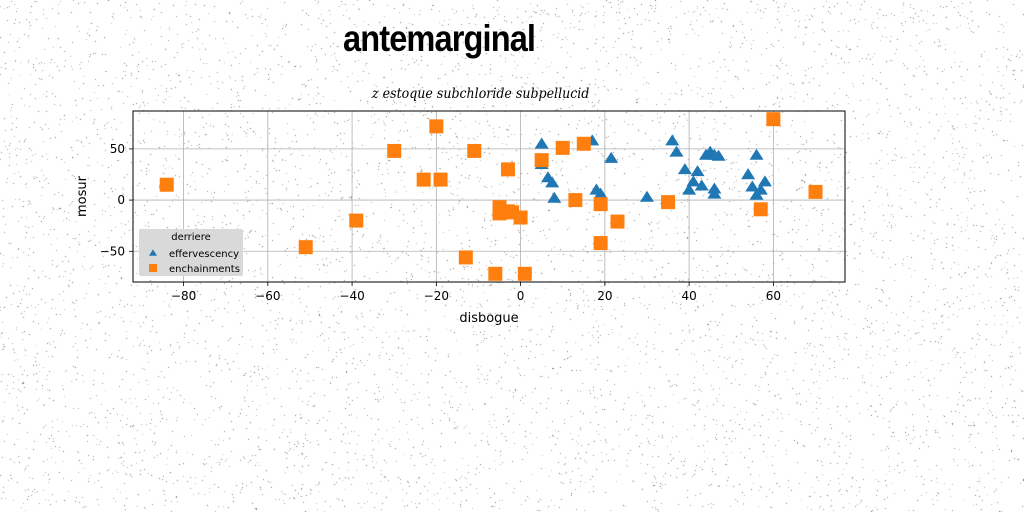  What do you see at coordinates (481, 94) in the screenshot?
I see `chart-title: z estoque subchloride subpellucid` at bounding box center [481, 94].